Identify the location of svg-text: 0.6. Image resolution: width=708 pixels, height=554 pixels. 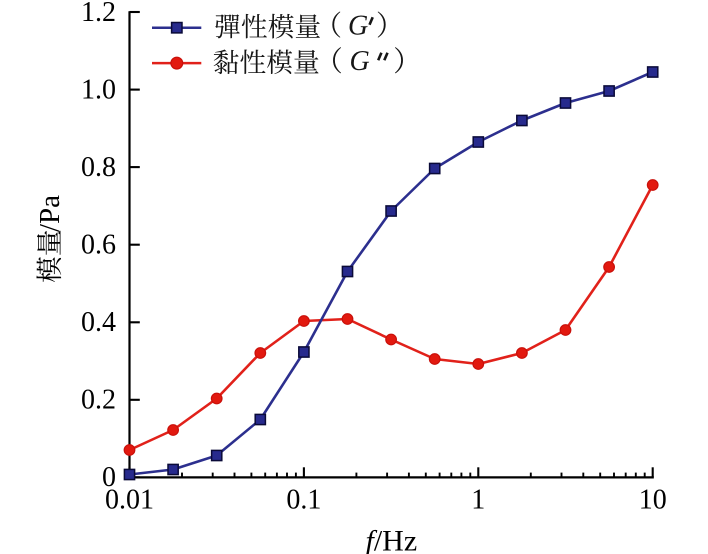
(98, 245).